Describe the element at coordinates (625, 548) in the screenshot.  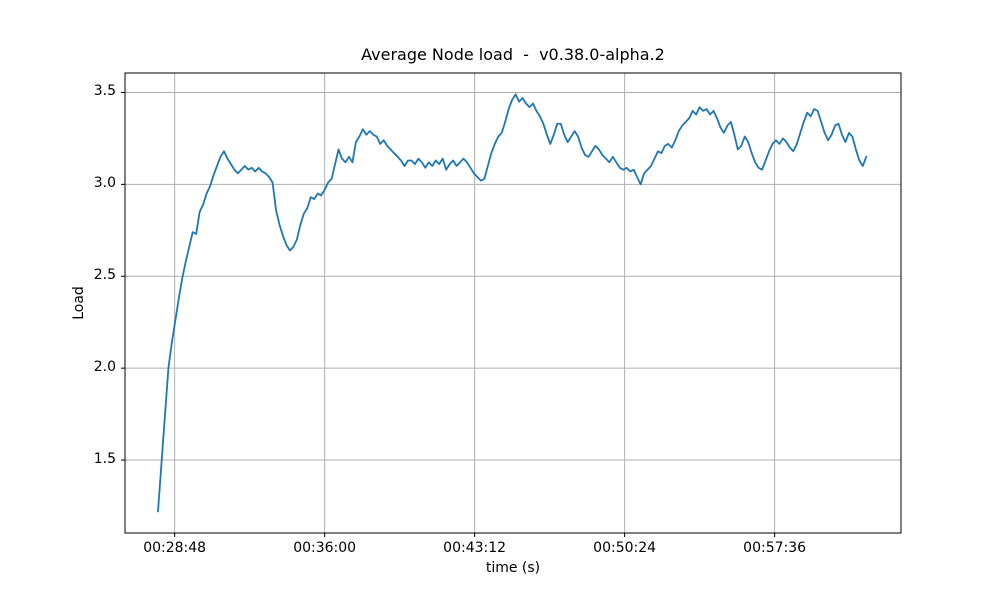
I see `x-tick-label-3: 00:50:24` at that location.